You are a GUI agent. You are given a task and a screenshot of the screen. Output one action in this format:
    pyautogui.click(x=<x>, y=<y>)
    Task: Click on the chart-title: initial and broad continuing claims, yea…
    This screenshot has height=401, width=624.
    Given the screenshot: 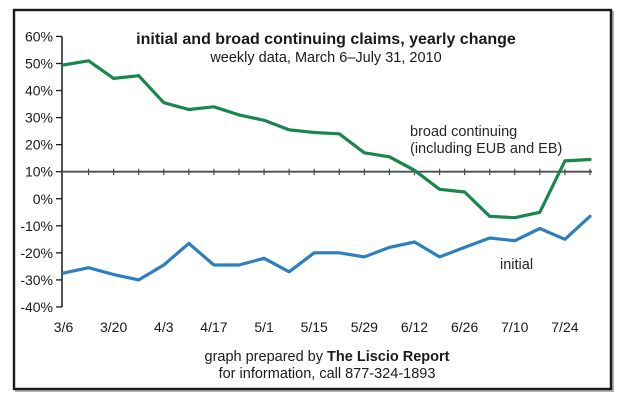 What is the action you would take?
    pyautogui.click(x=326, y=39)
    